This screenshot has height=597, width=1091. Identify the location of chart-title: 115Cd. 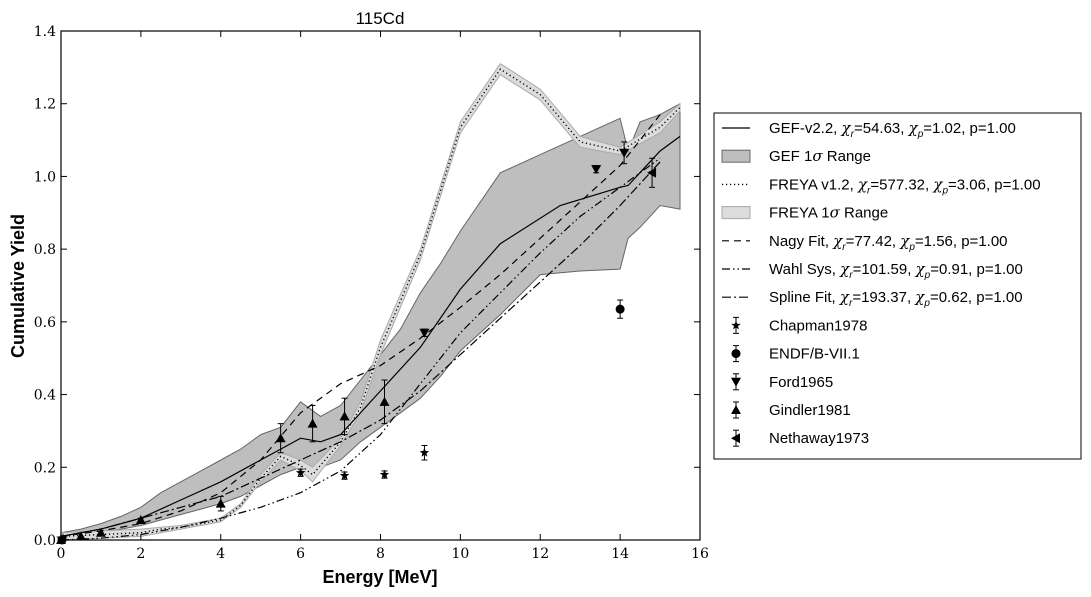
(380, 18).